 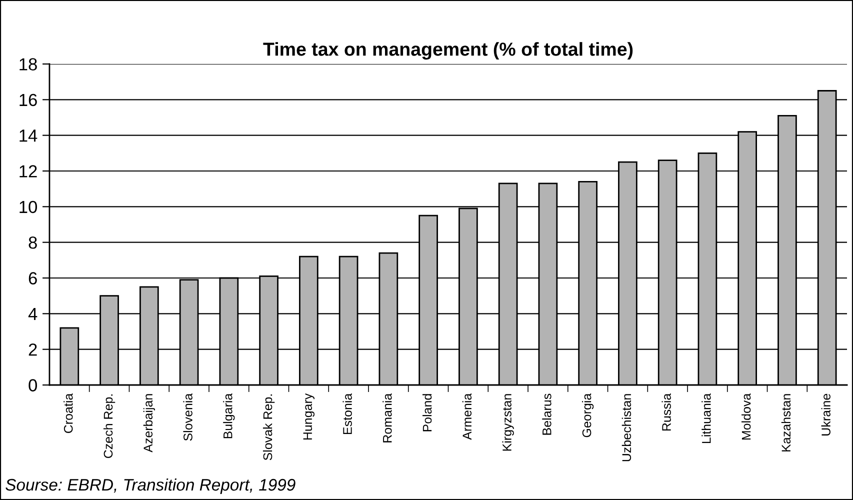 I want to click on y-tick-label: 12, so click(x=28, y=171).